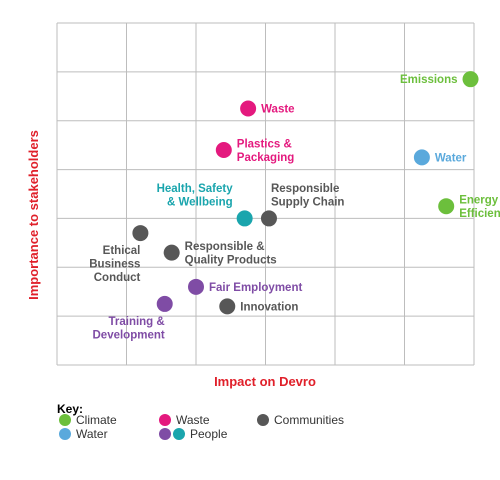 The image size is (500, 480). Describe the element at coordinates (179, 434) in the screenshot. I see `legend-swatch-people-teal` at that location.